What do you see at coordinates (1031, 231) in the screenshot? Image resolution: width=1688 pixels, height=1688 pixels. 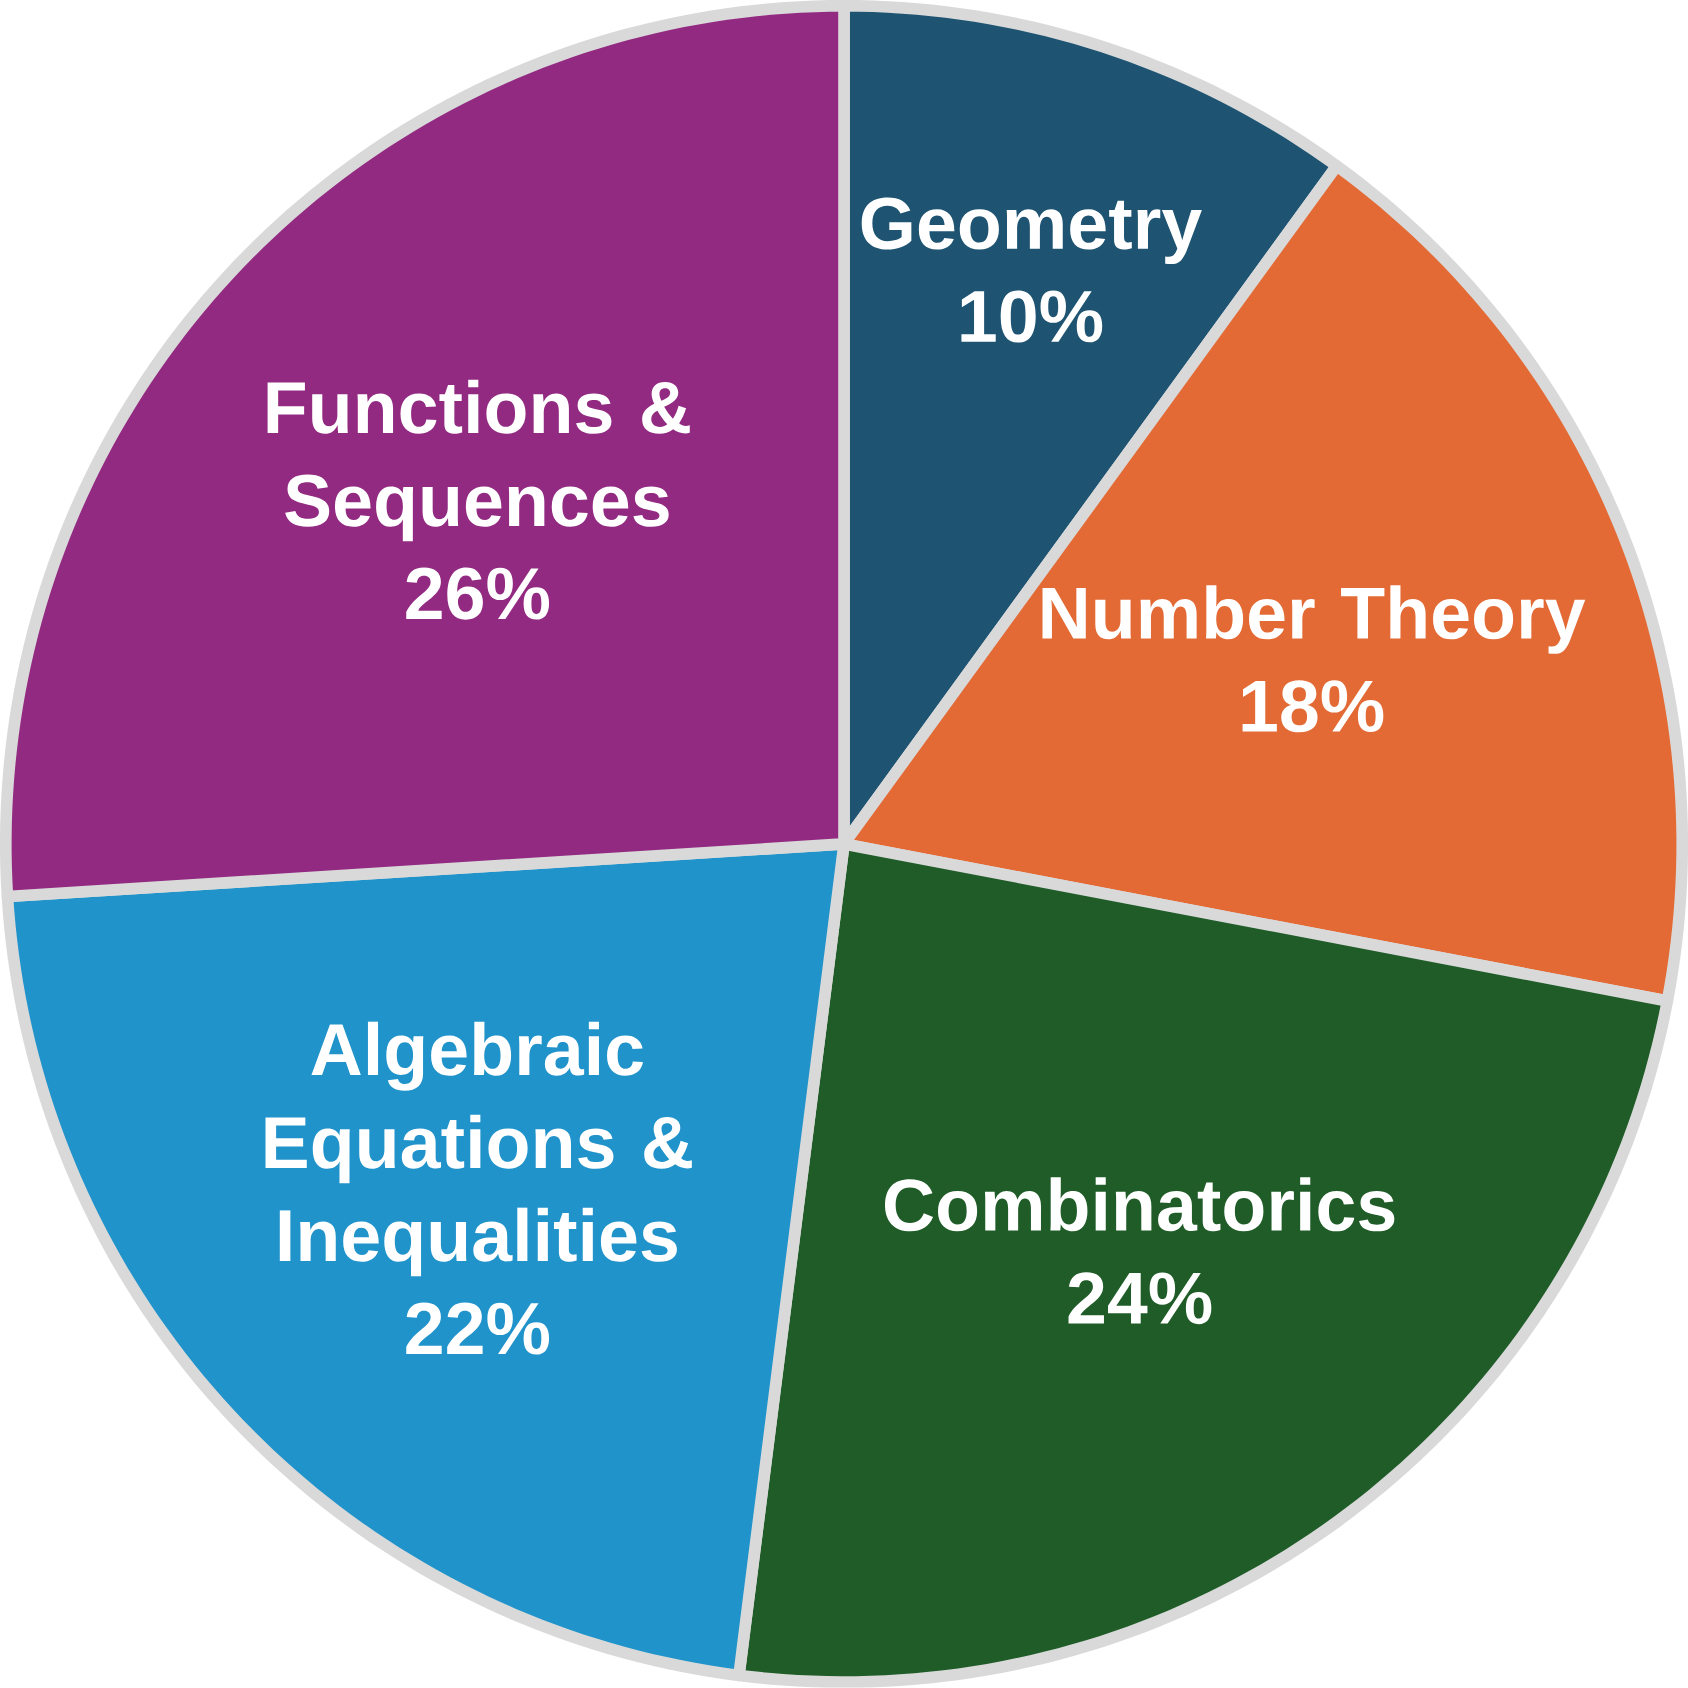 I see `slice-label: Geometry` at bounding box center [1031, 231].